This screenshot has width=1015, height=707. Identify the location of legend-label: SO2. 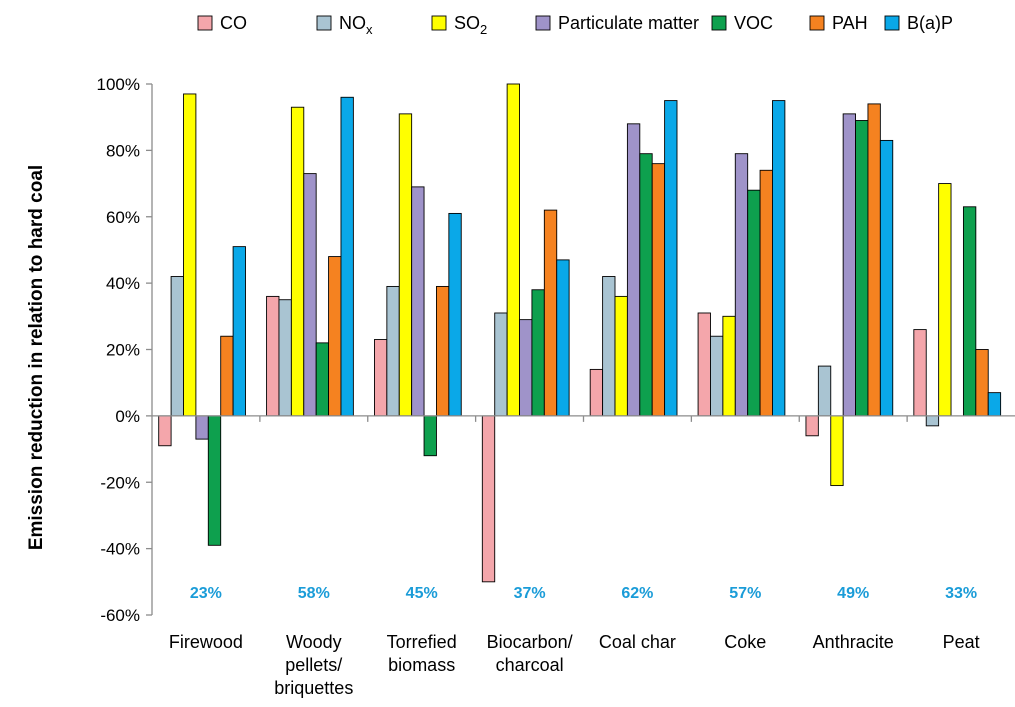
(470, 25).